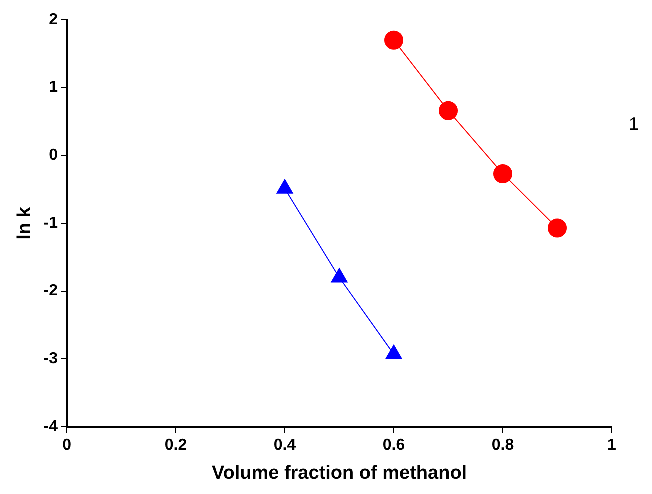 This screenshot has width=652, height=494. What do you see at coordinates (176, 445) in the screenshot?
I see `x-tick-label: 0.2` at bounding box center [176, 445].